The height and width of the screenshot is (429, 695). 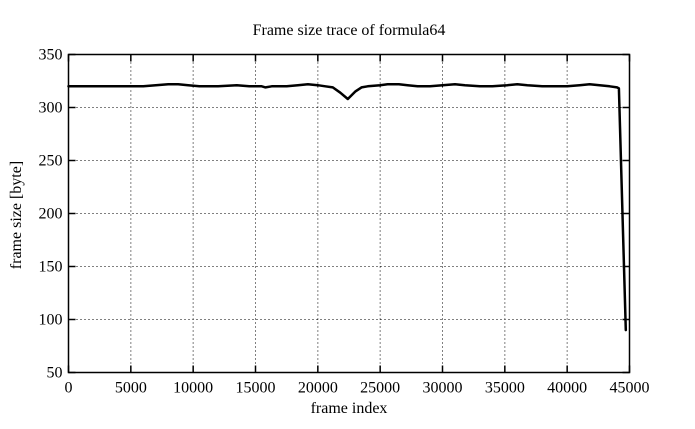 I want to click on x-tick-label: 20000, so click(x=318, y=388).